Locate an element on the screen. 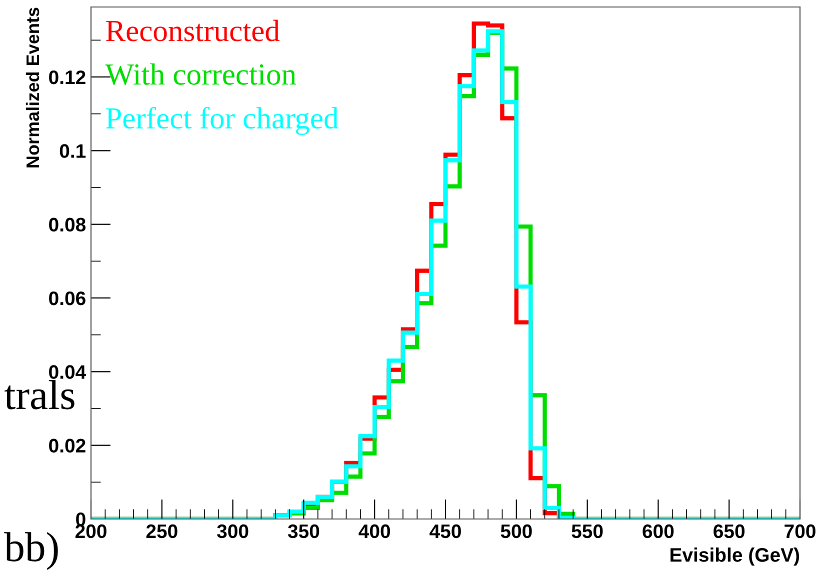  x-tick-label: 250 is located at coordinates (162, 531).